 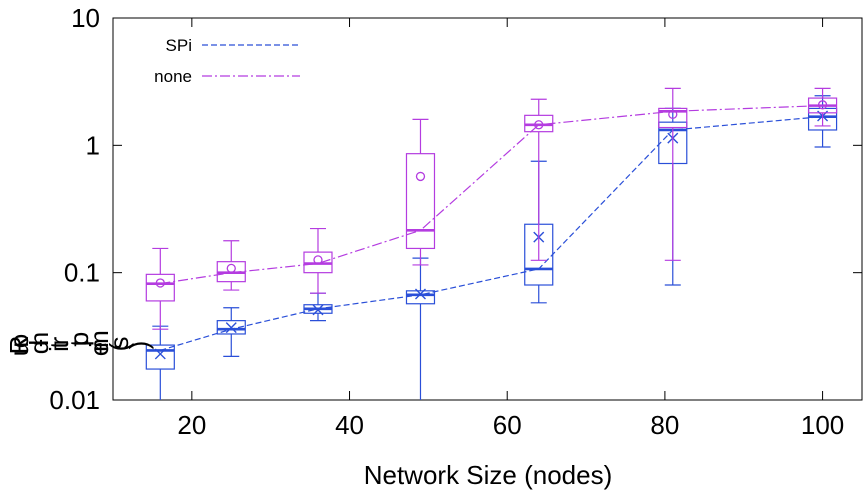 What do you see at coordinates (179, 45) in the screenshot?
I see `legend-label: SPi` at bounding box center [179, 45].